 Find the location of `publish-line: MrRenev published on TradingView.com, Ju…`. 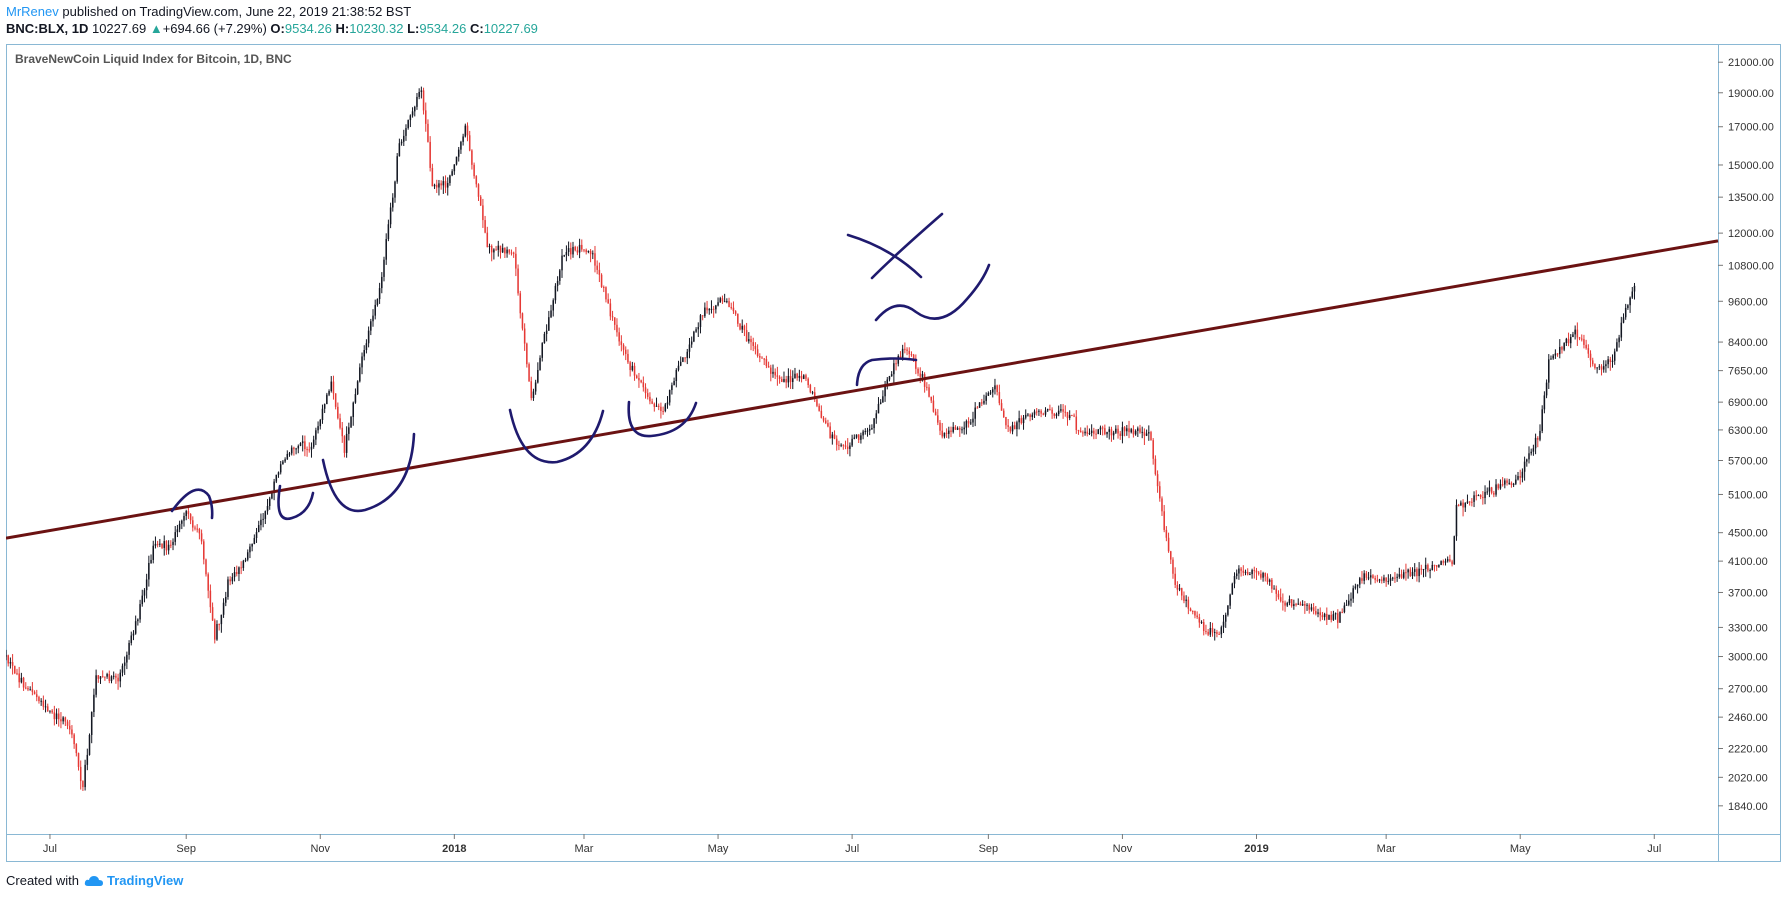

publish-line: MrRenev published on TradingView.com, Ju… is located at coordinates (208, 11).